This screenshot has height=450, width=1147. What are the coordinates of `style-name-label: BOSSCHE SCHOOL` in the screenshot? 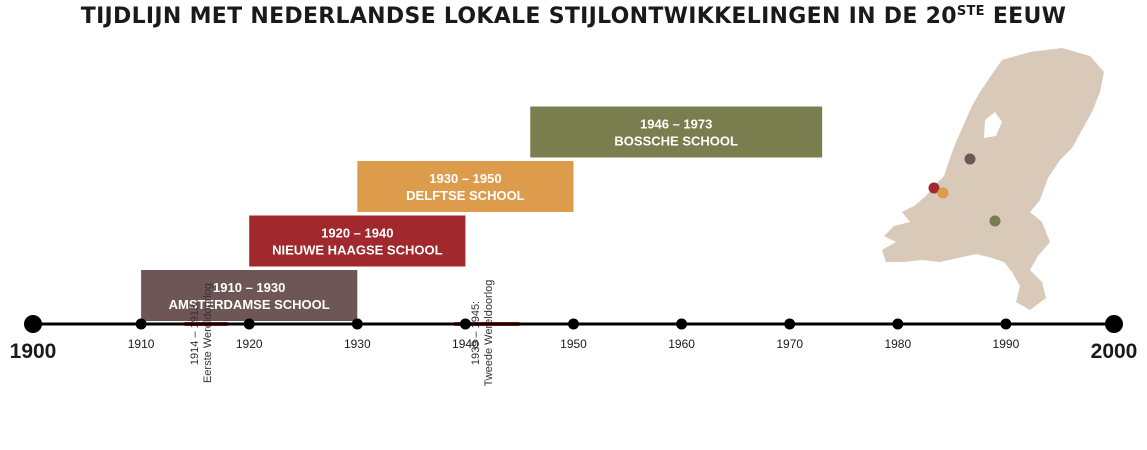 It's located at (676, 141).